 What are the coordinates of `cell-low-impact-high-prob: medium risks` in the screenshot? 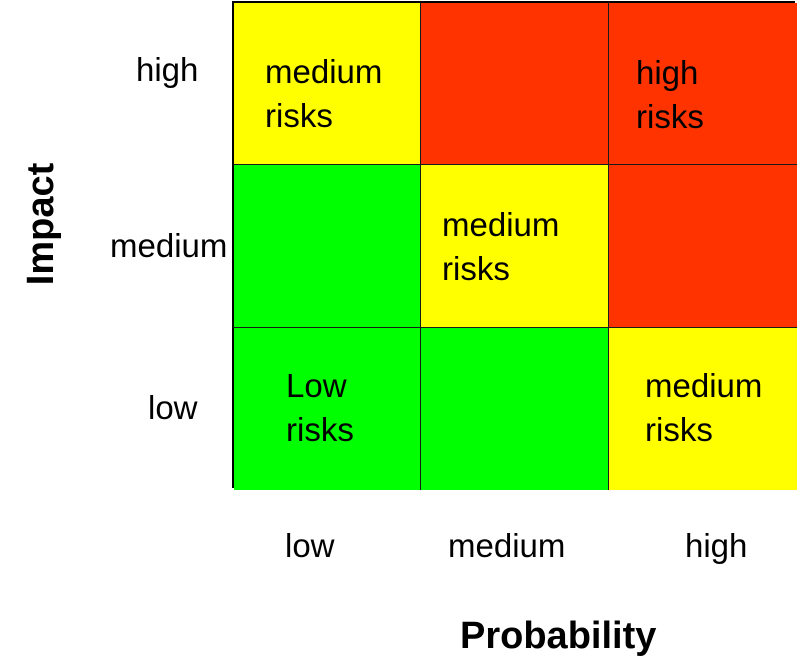 It's located at (703, 409).